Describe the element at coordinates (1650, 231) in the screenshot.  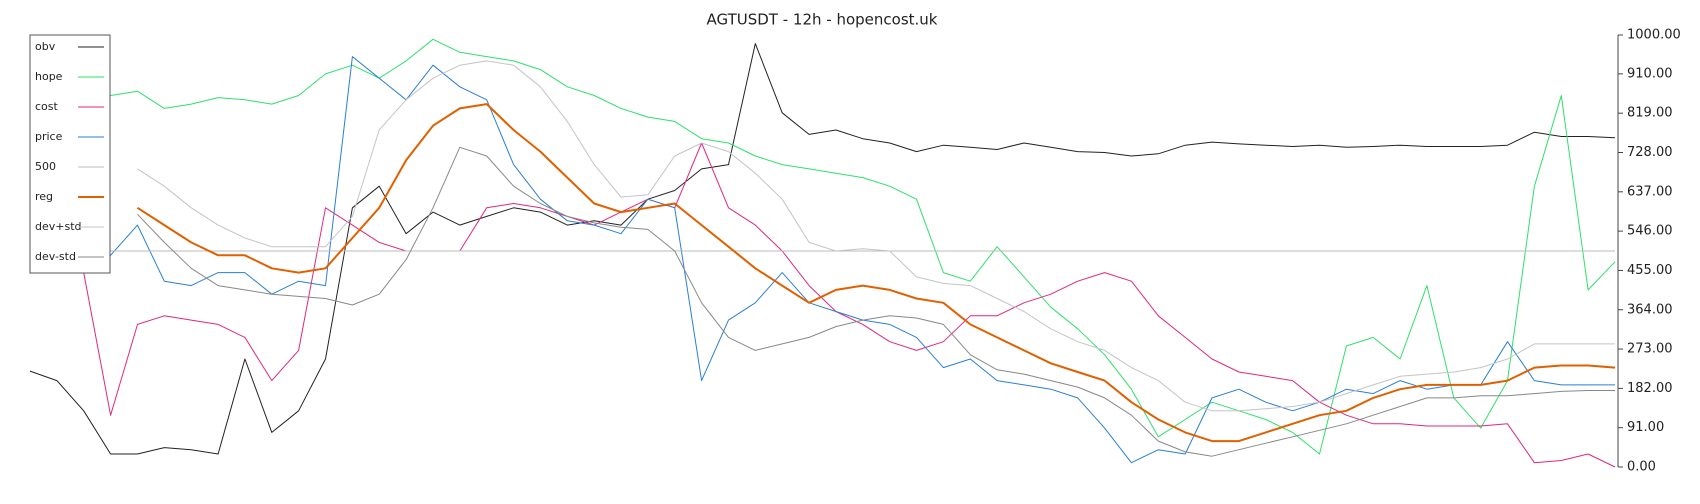
I see `y-tick-label: 546.00` at that location.